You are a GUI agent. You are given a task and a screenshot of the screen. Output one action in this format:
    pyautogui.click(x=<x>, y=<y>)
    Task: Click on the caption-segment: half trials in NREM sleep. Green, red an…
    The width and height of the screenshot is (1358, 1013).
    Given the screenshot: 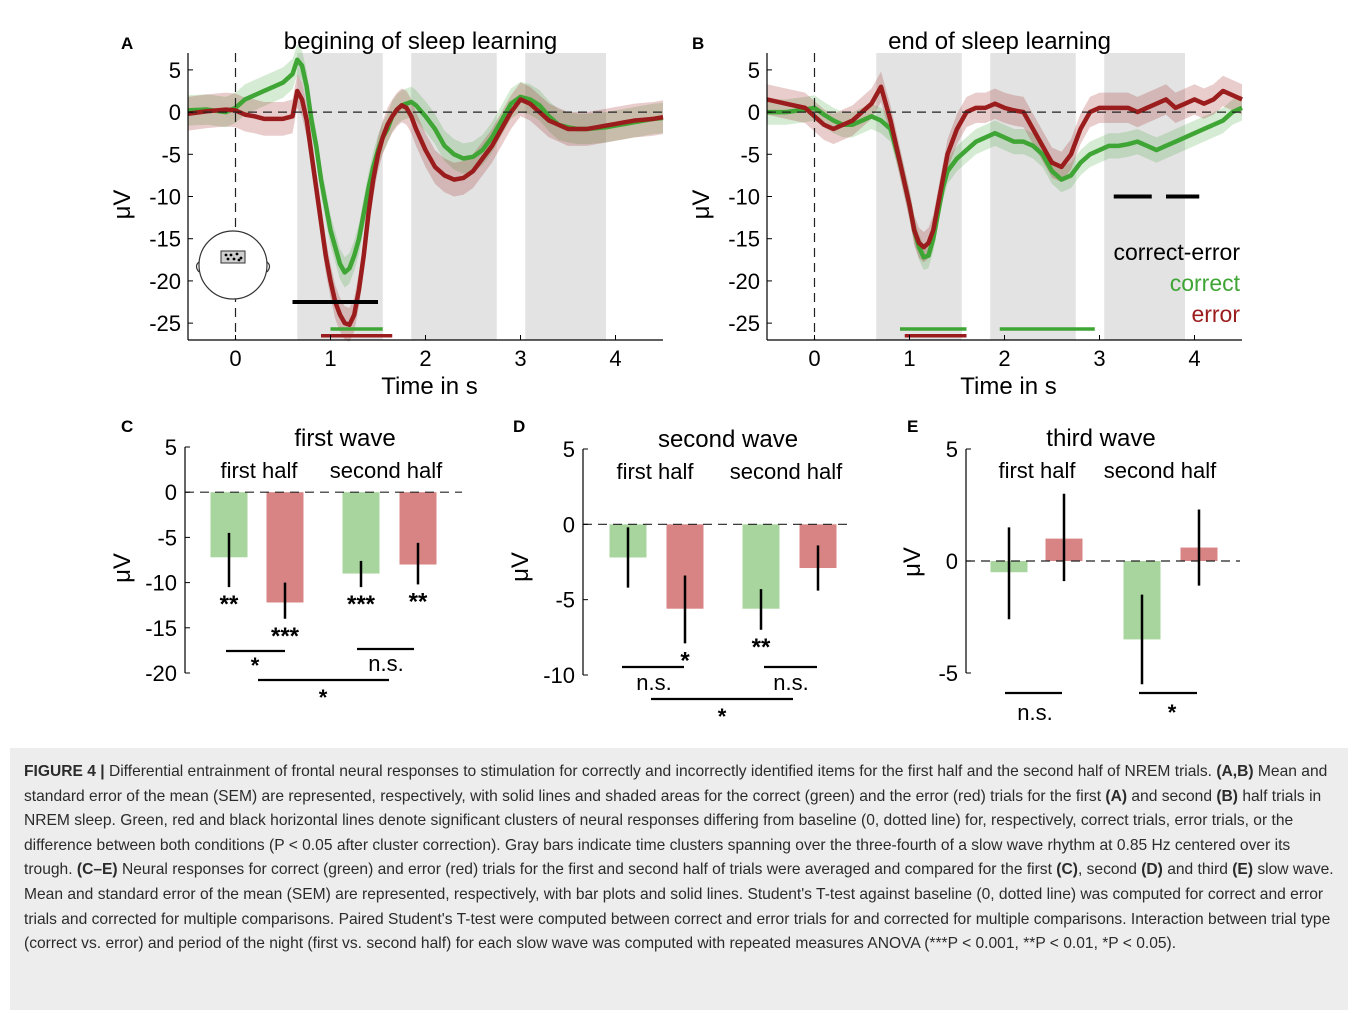 What is the action you would take?
    pyautogui.click(x=673, y=833)
    